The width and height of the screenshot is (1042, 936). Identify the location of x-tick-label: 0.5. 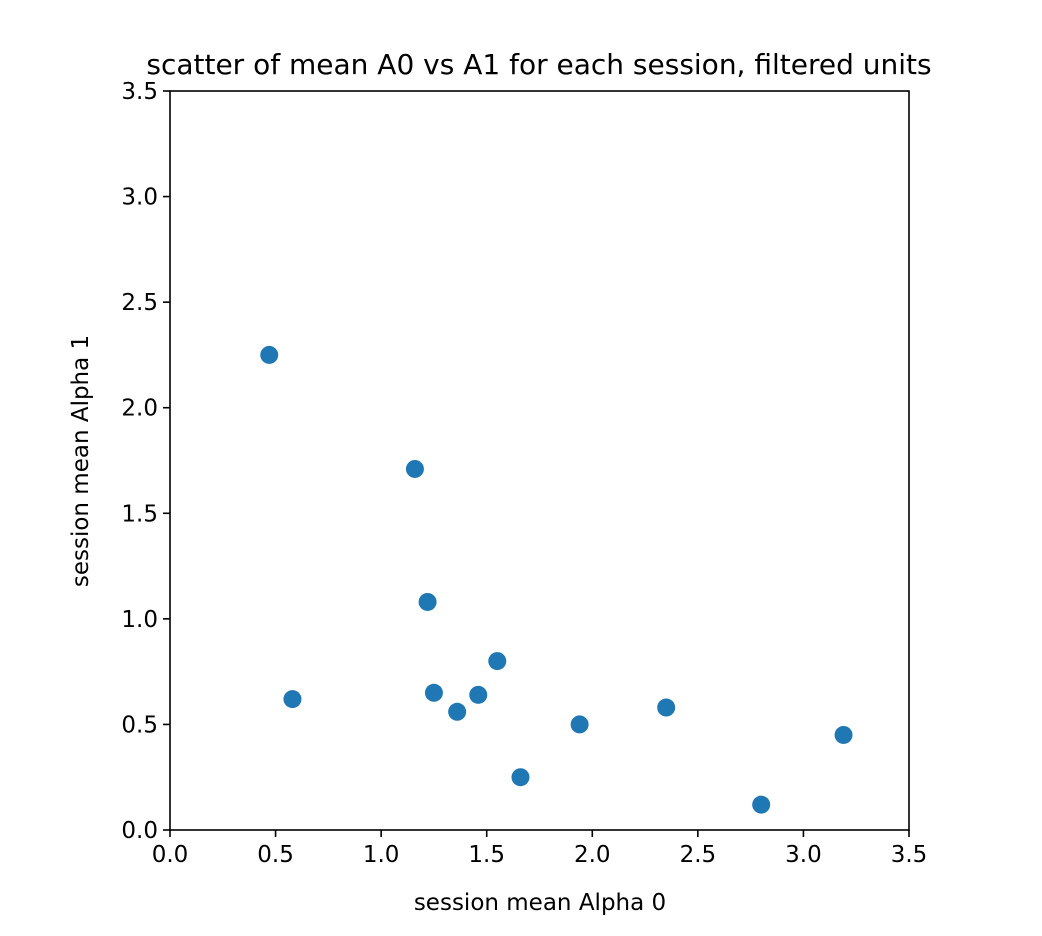
(275, 855).